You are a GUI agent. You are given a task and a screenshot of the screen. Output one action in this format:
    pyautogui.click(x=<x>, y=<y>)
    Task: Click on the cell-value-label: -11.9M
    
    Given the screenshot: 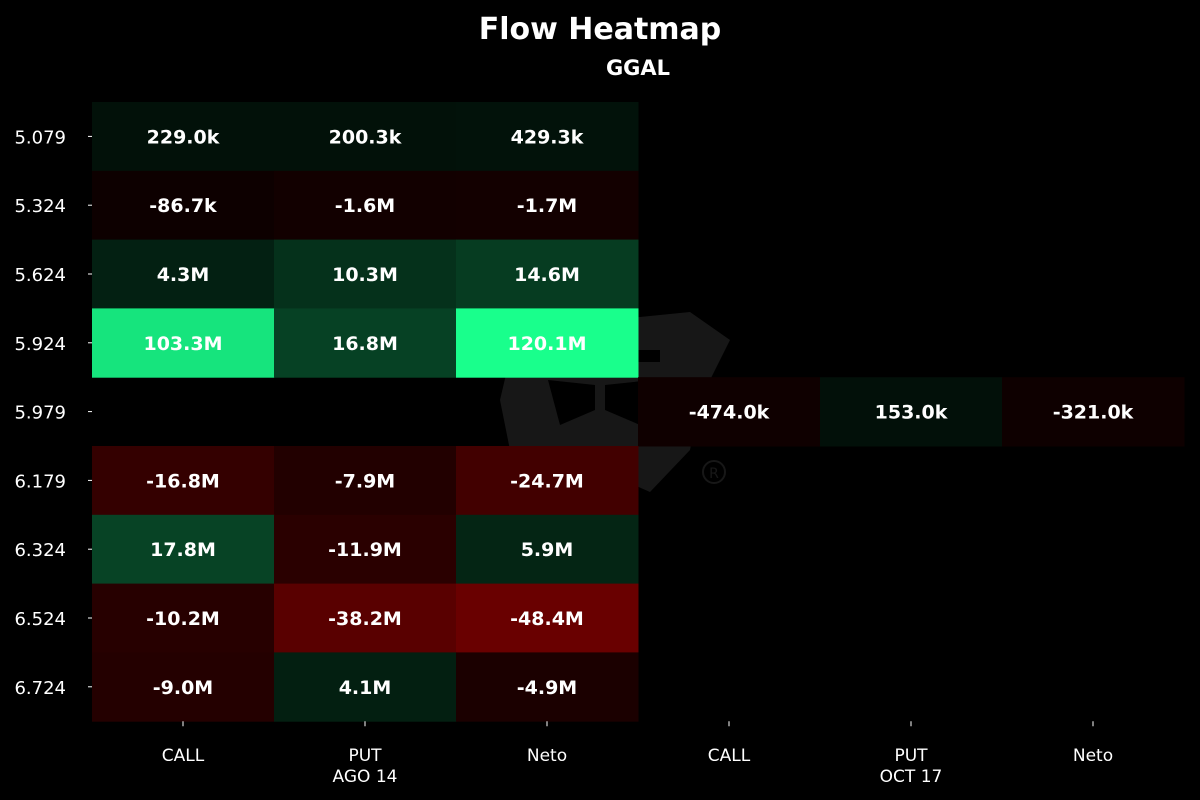 What is the action you would take?
    pyautogui.click(x=365, y=550)
    